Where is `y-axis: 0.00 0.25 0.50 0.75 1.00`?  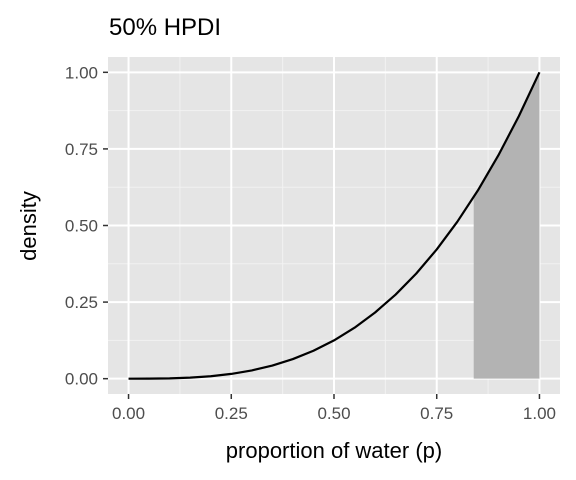 y-axis: 0.00 0.25 0.50 0.75 1.00 is located at coordinates (86, 226).